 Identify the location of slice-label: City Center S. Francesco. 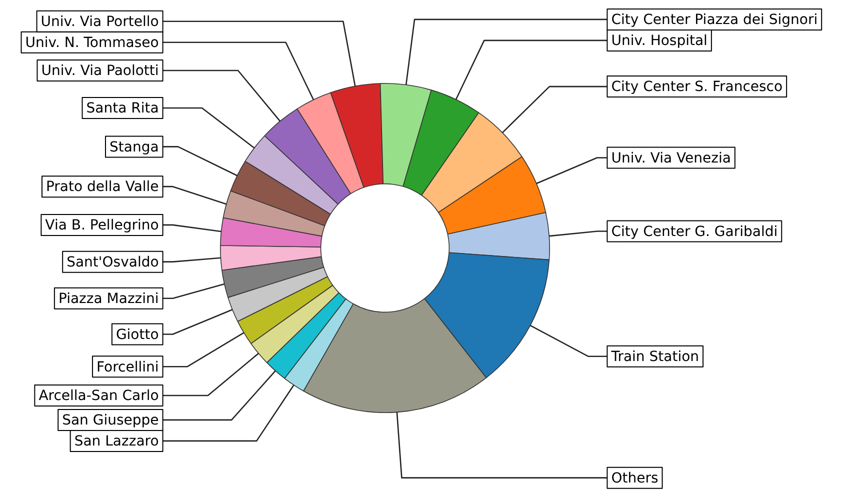
(697, 87).